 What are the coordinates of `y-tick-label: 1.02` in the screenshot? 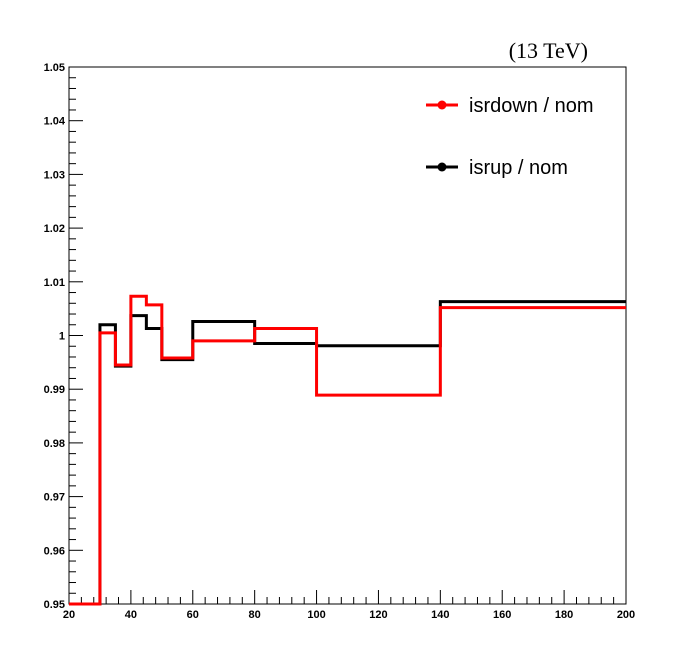 It's located at (54, 229).